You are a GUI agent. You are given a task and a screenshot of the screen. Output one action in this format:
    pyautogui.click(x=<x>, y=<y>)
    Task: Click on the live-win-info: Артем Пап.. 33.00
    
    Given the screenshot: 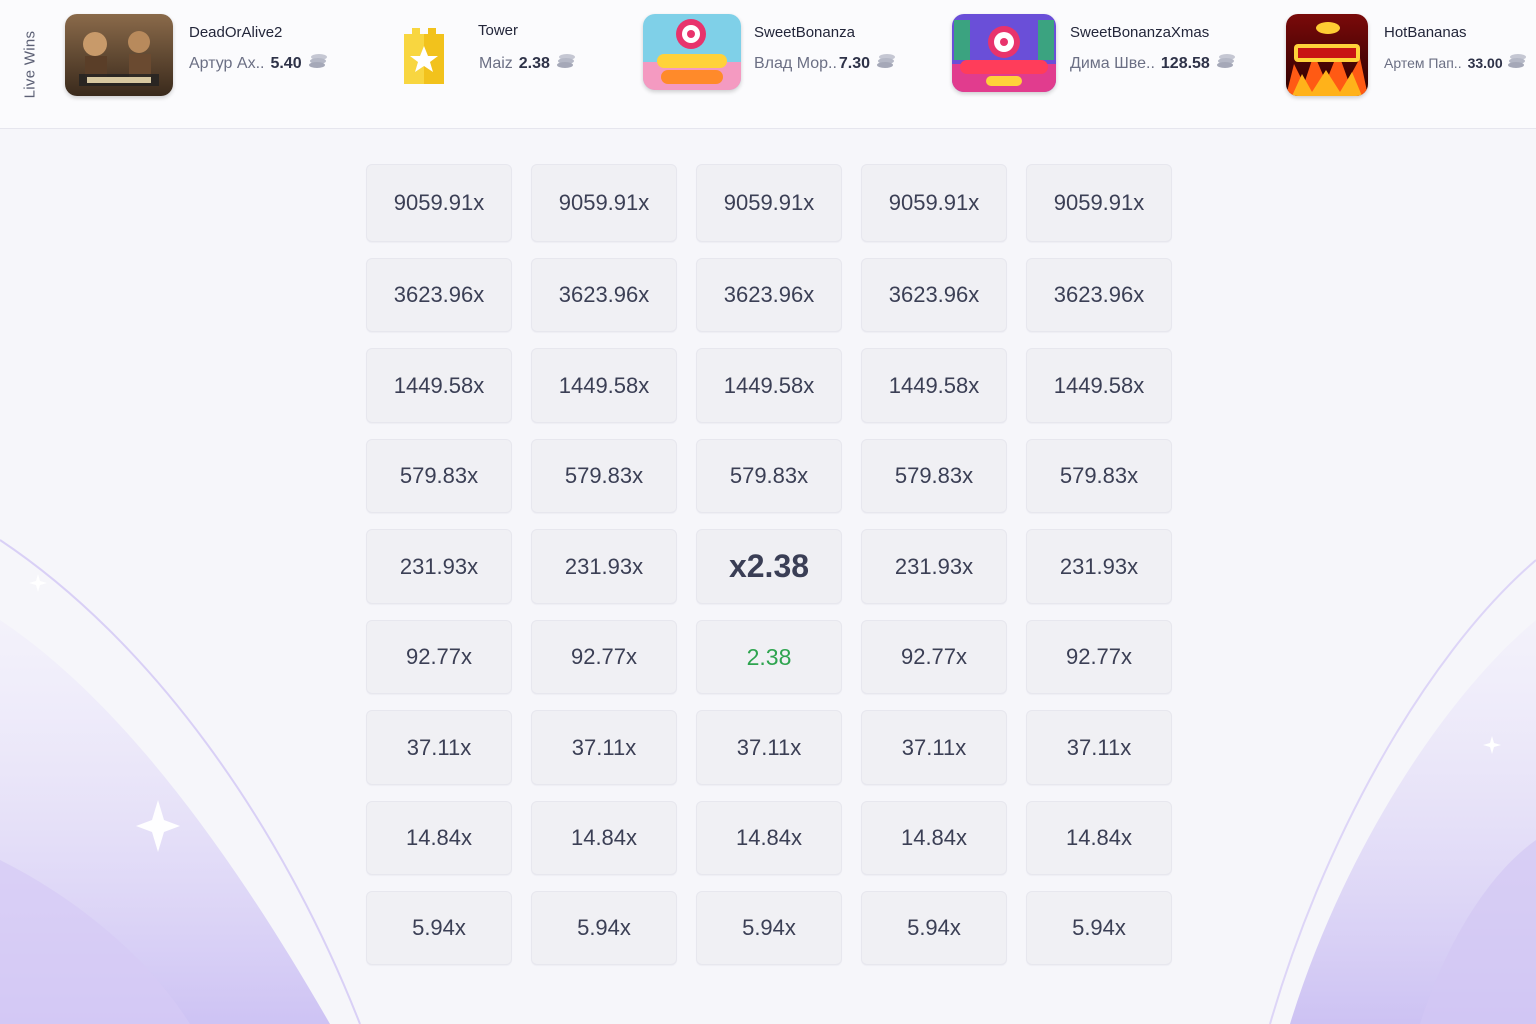 What is the action you would take?
    pyautogui.click(x=1455, y=62)
    